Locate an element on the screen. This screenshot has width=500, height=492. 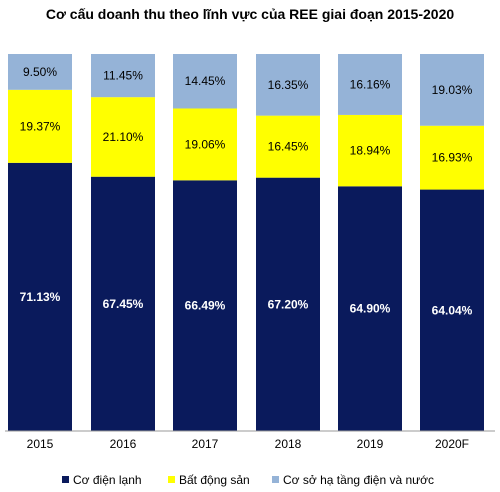
bar-segment-s0-c1 is located at coordinates (123, 303).